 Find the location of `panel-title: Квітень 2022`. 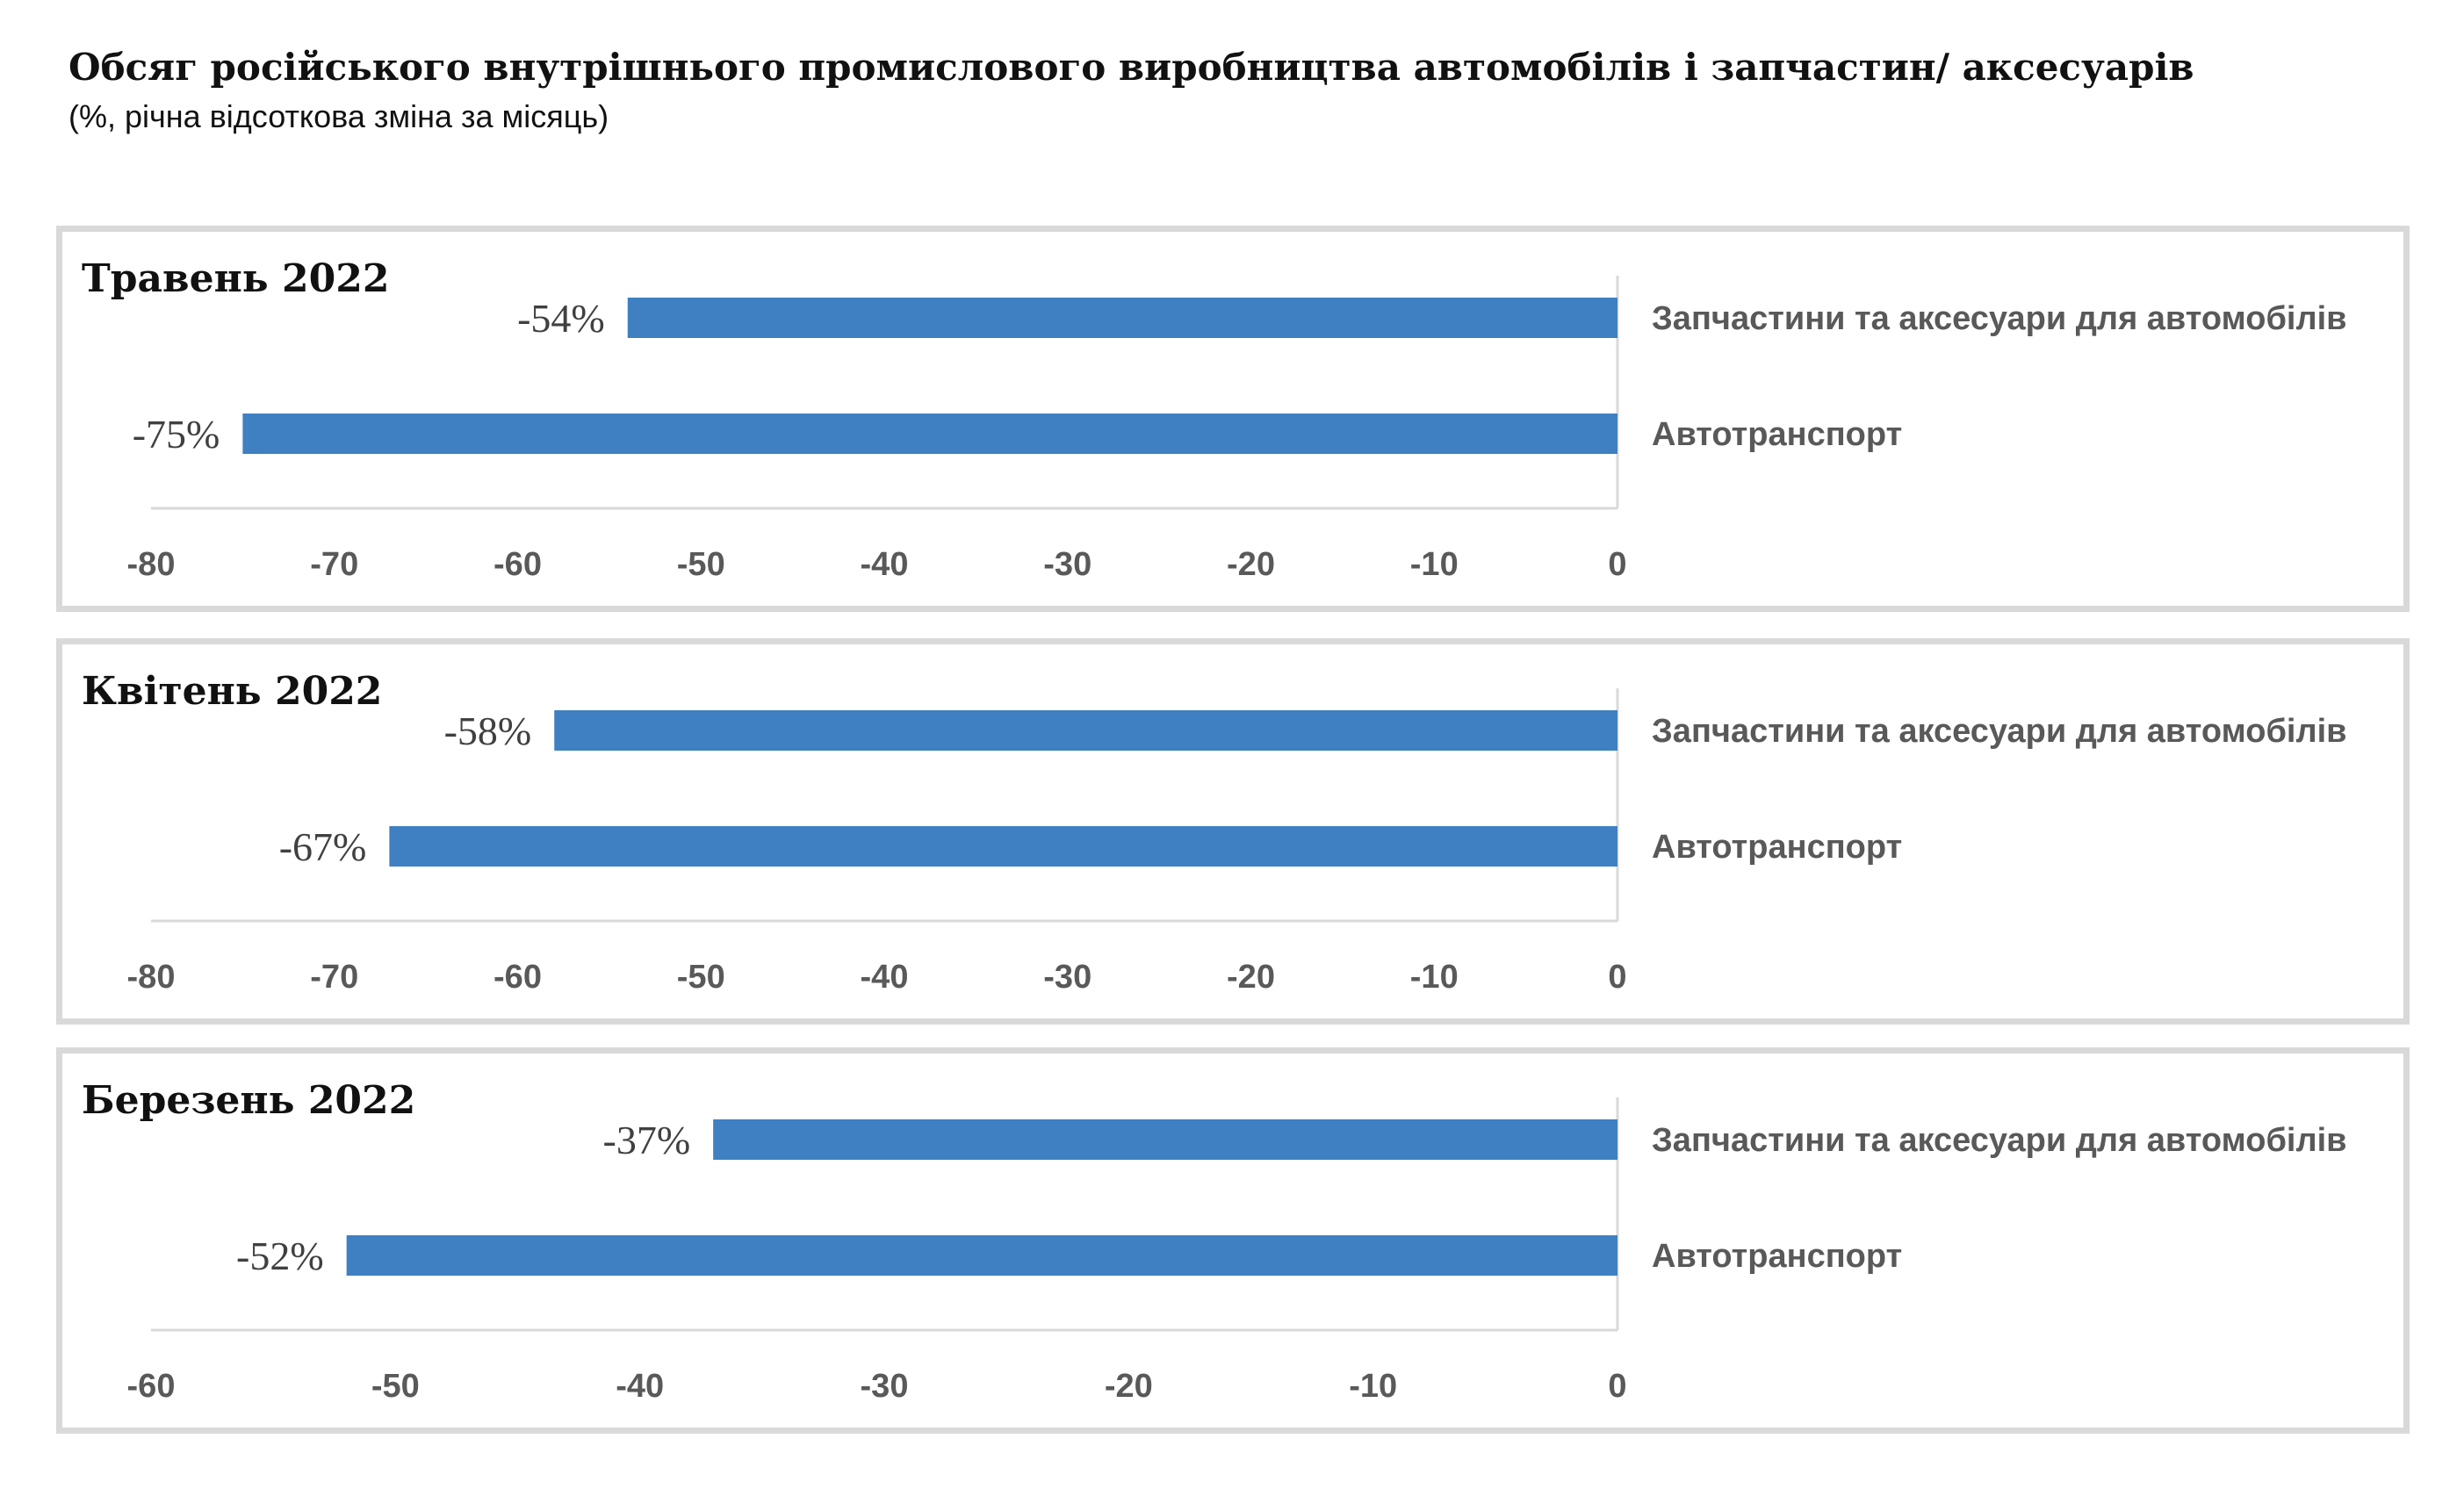

panel-title: Квітень 2022 is located at coordinates (232, 691).